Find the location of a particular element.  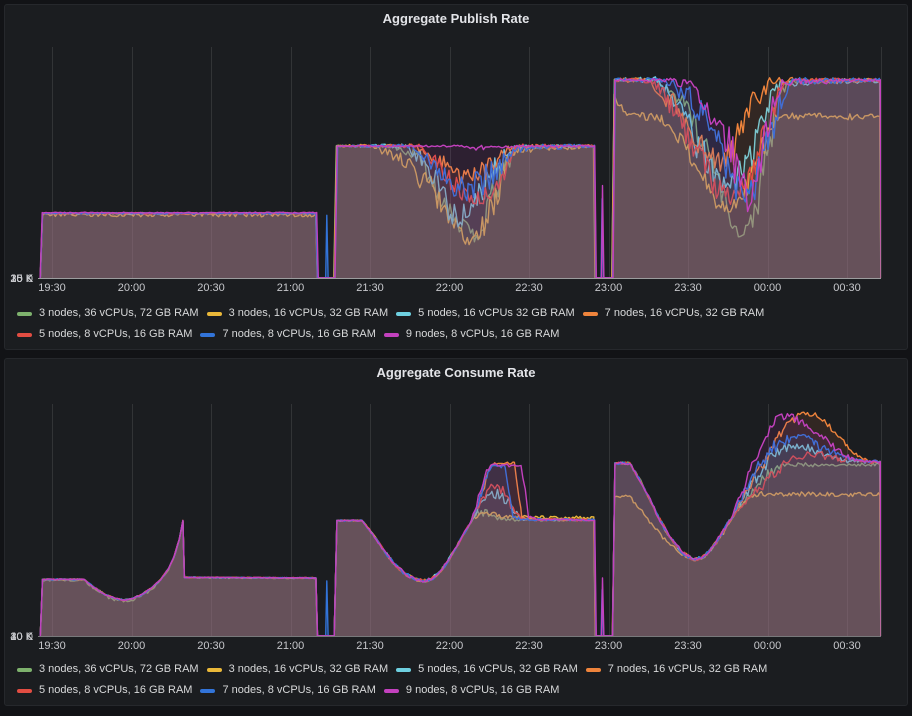

panel-title-publish: Aggregate Publish Rate is located at coordinates (456, 18).